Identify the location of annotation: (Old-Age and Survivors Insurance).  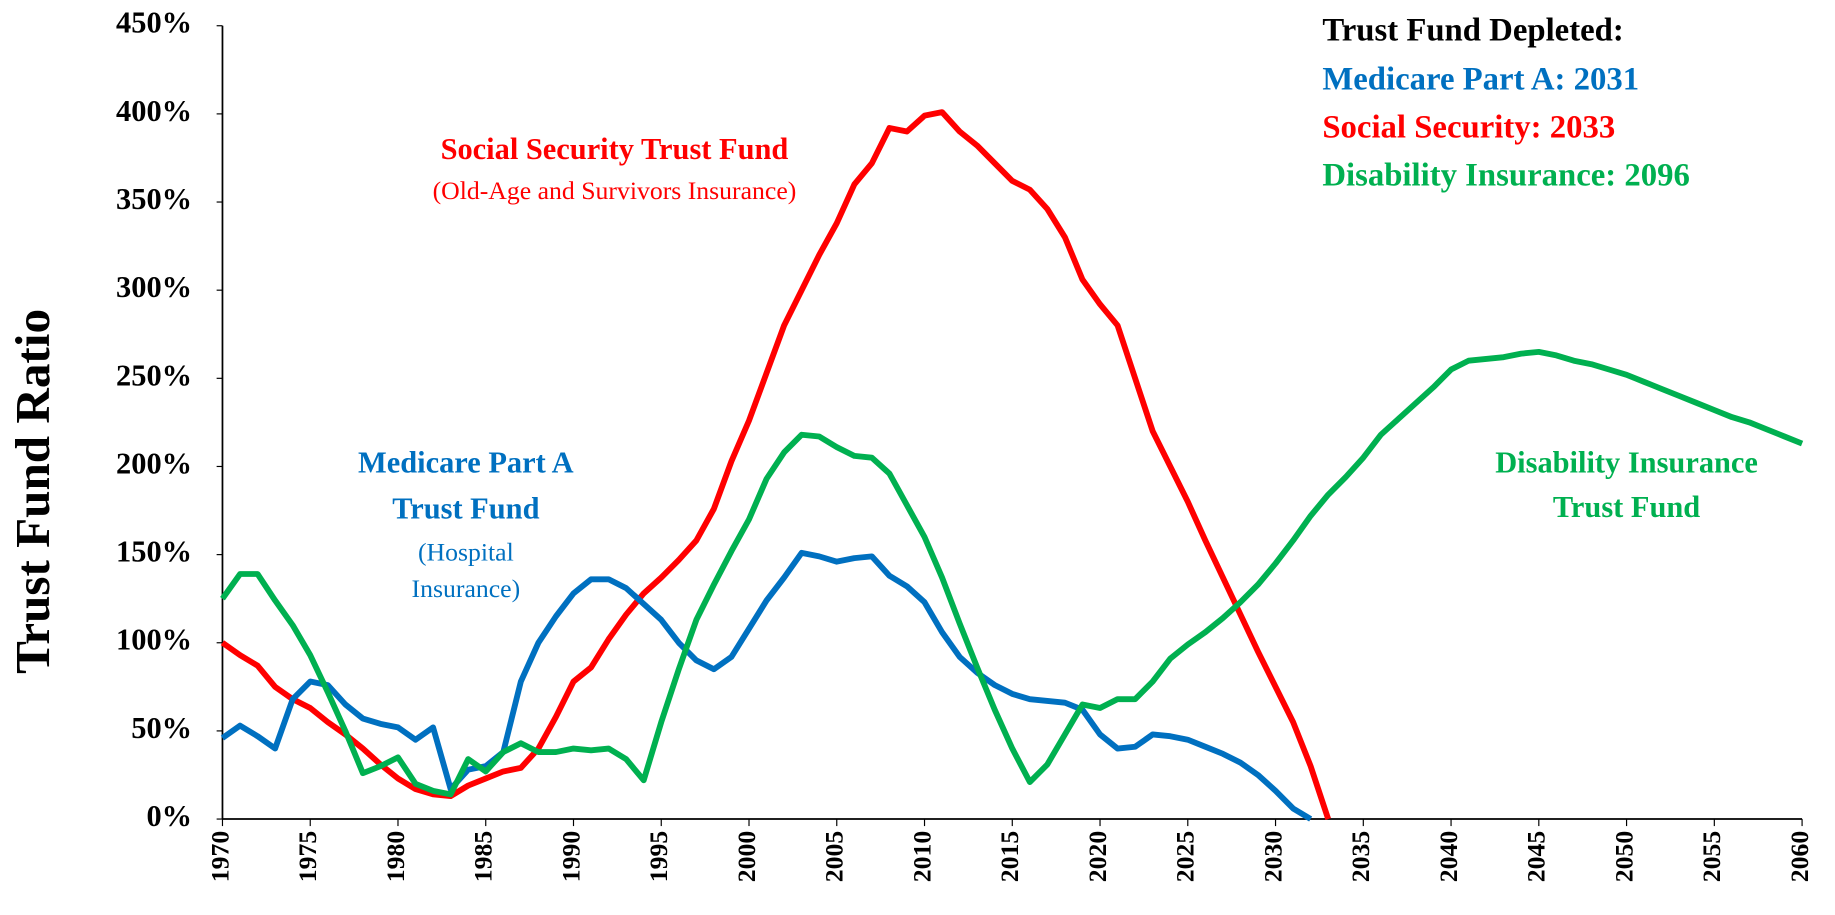
(615, 190).